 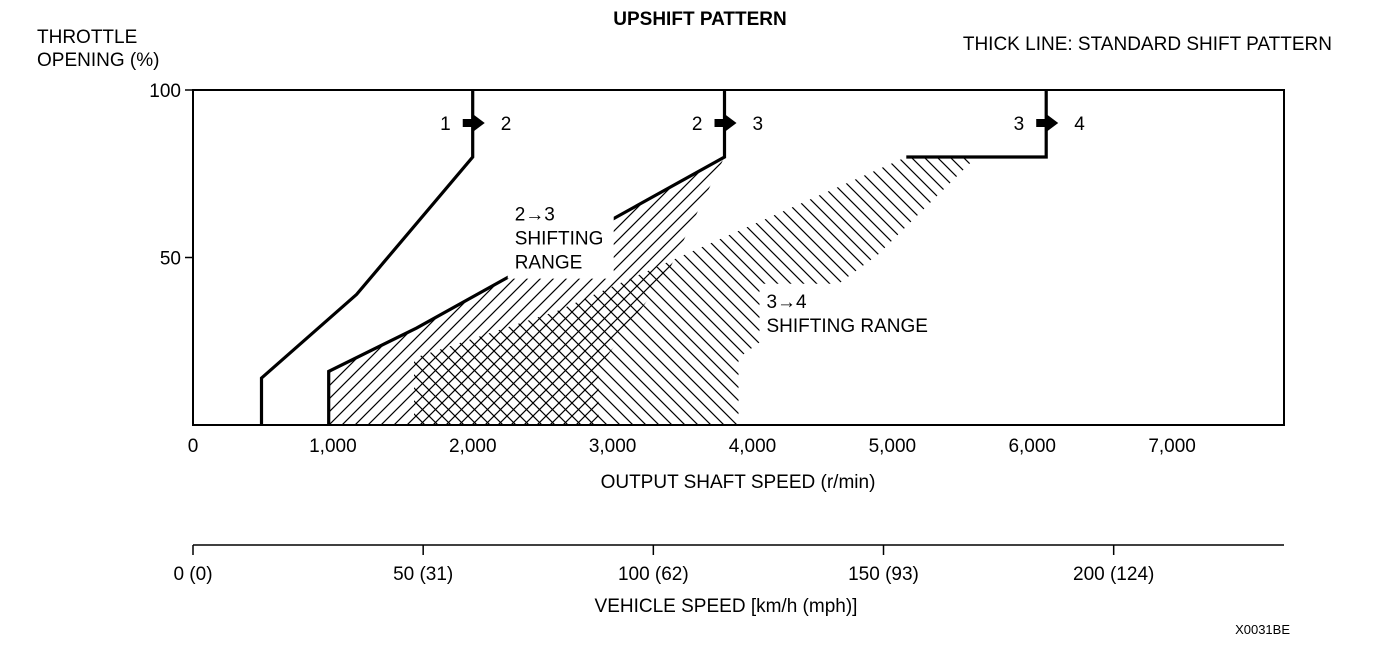 I want to click on legend-note: THICK LINE: STANDARD SHIFT PATTERN, so click(x=1147, y=44).